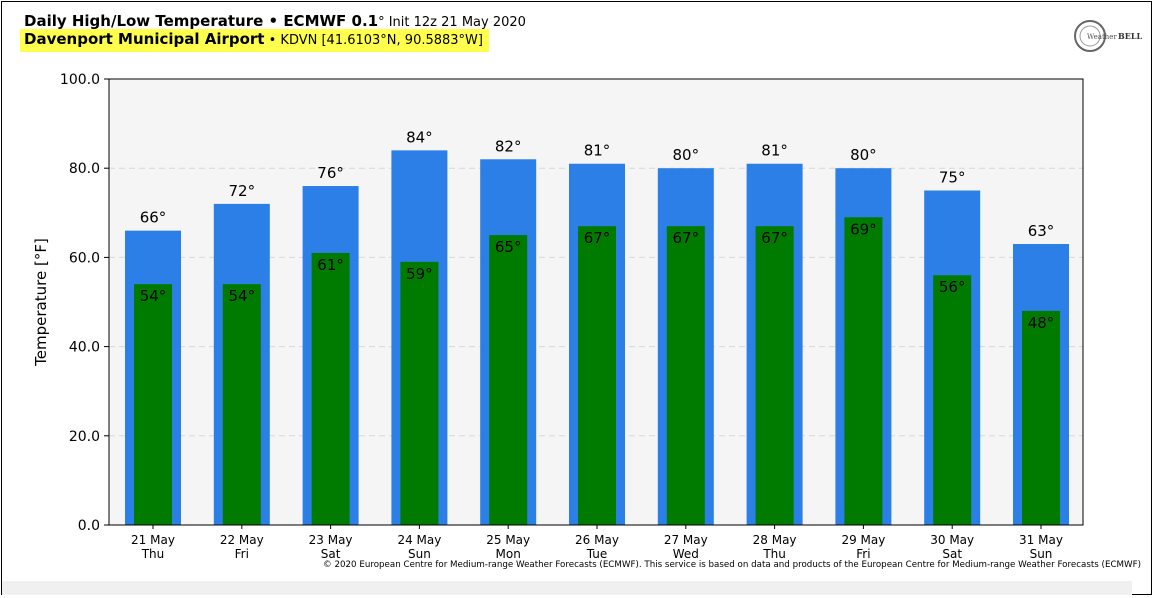  I want to click on x-tick-date: 21 May, so click(153, 540).